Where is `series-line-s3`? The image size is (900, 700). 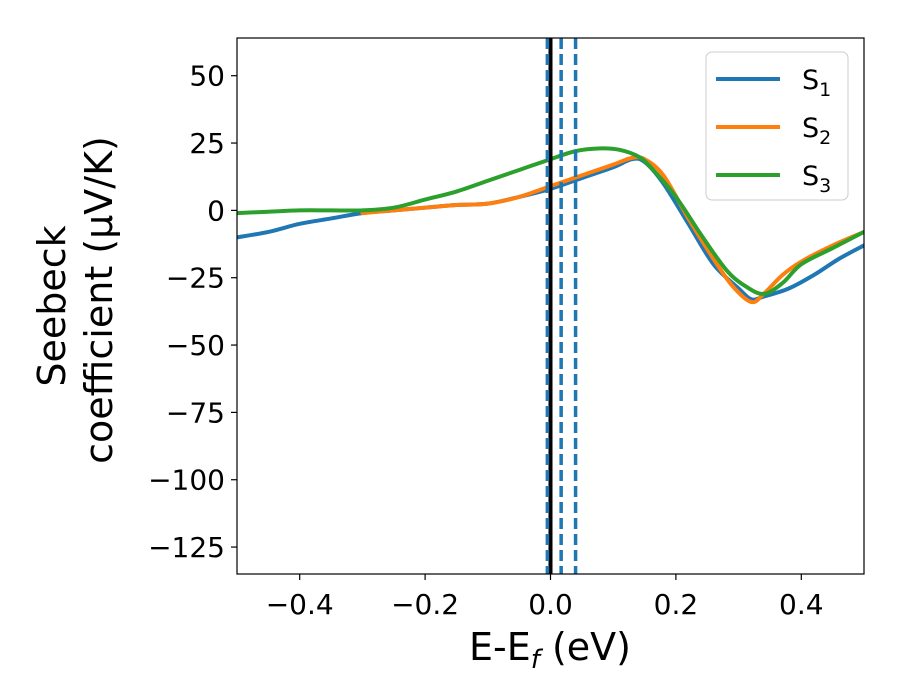
series-line-s3 is located at coordinates (550, 221).